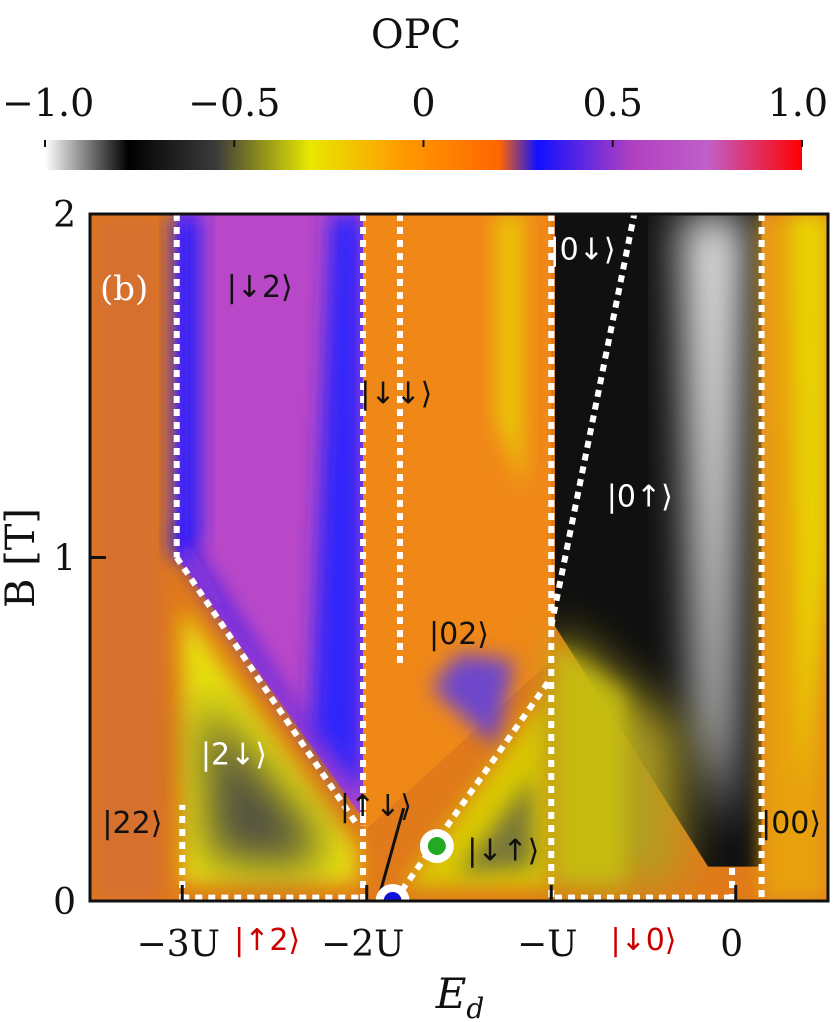  What do you see at coordinates (396, 394) in the screenshot?
I see `state-label: |↓↓⟩` at bounding box center [396, 394].